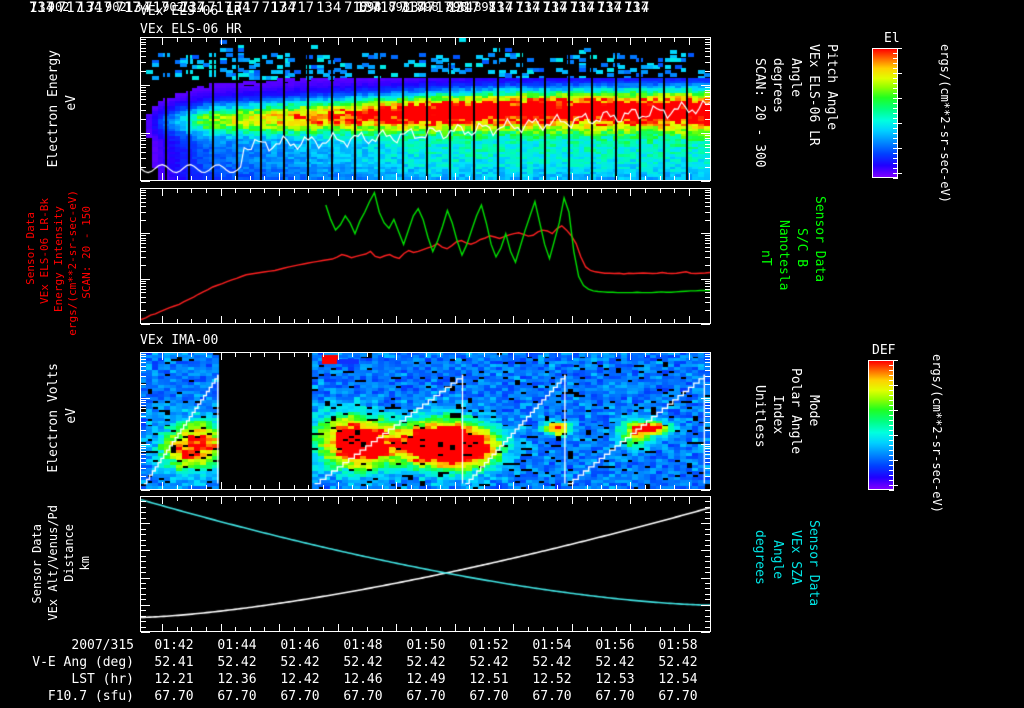 Image resolution: width=1024 pixels, height=708 pixels. What do you see at coordinates (415, 8) in the screenshot?
I see `panel3-ytick-left-1: 134` at bounding box center [415, 8].